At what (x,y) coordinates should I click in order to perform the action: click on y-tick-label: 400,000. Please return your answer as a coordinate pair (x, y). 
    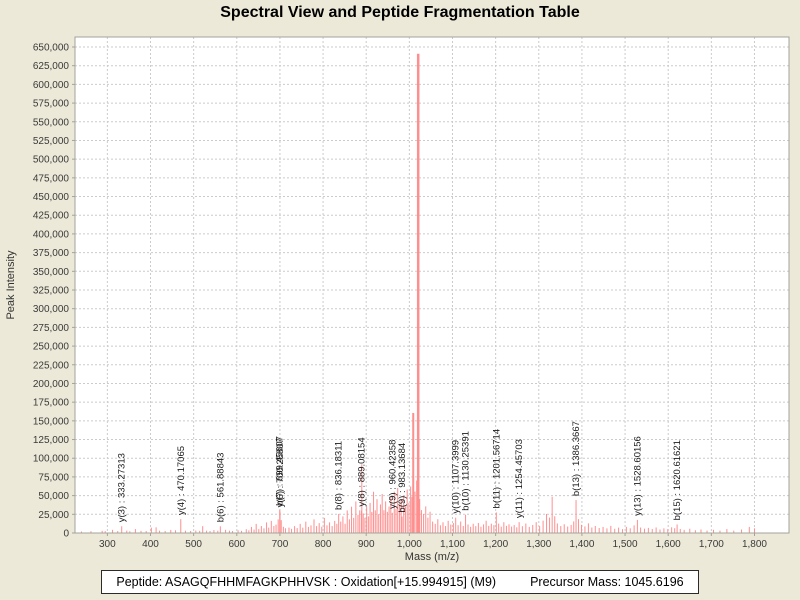
    Looking at the image, I should click on (51, 234).